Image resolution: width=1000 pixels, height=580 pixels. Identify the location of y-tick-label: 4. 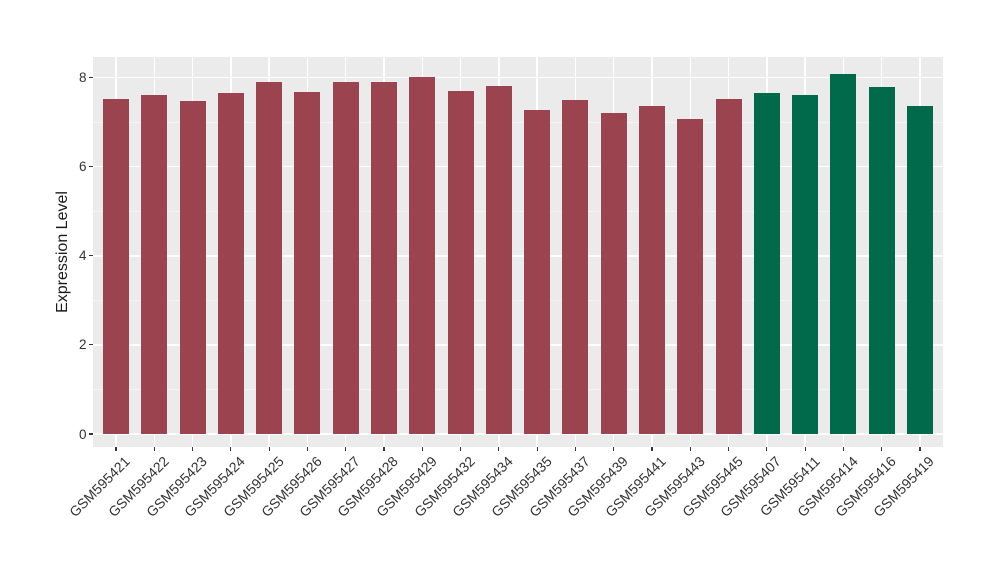
(82, 256).